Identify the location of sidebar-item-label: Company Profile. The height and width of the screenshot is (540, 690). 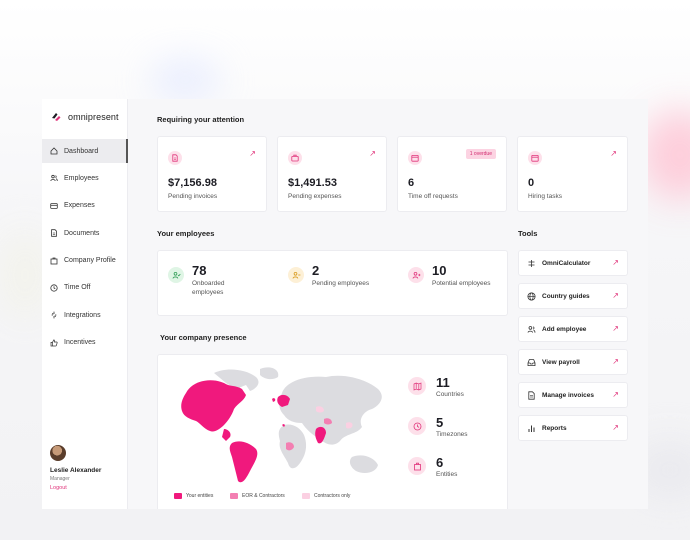
(90, 261).